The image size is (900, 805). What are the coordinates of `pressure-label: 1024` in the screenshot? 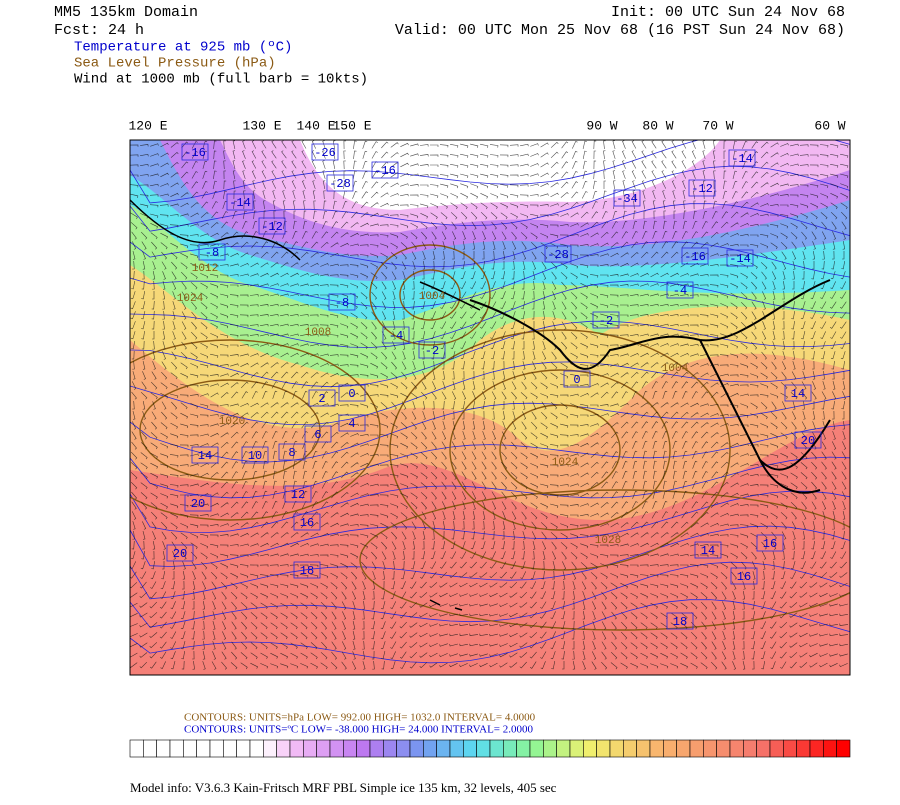 It's located at (565, 463).